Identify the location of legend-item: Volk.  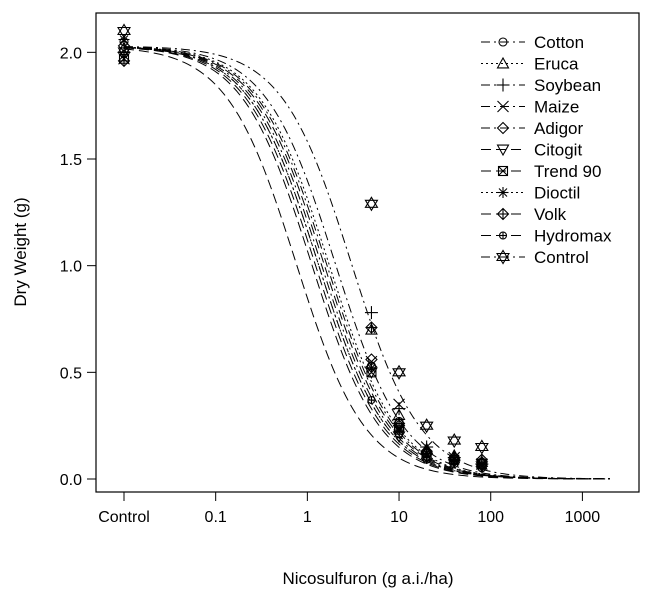
(524, 214).